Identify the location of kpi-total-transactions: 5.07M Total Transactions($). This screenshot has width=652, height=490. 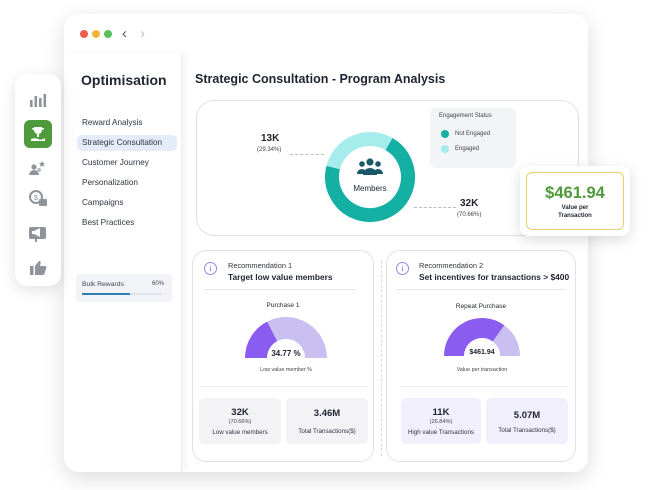
(527, 421).